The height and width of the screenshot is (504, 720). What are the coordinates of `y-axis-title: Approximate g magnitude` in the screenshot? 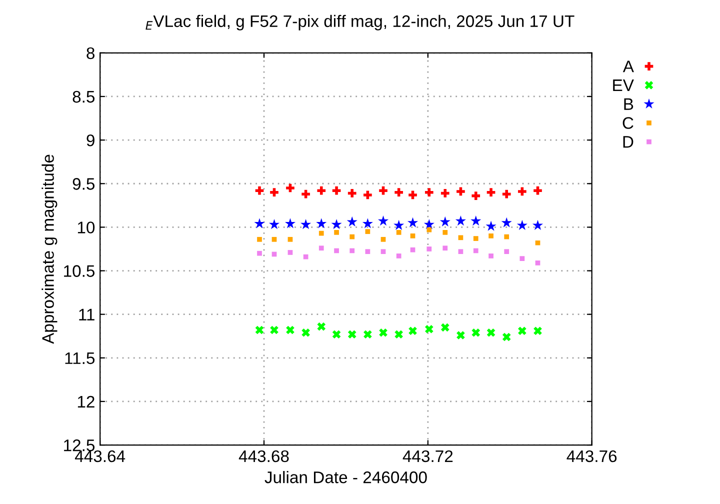 It's located at (50, 249).